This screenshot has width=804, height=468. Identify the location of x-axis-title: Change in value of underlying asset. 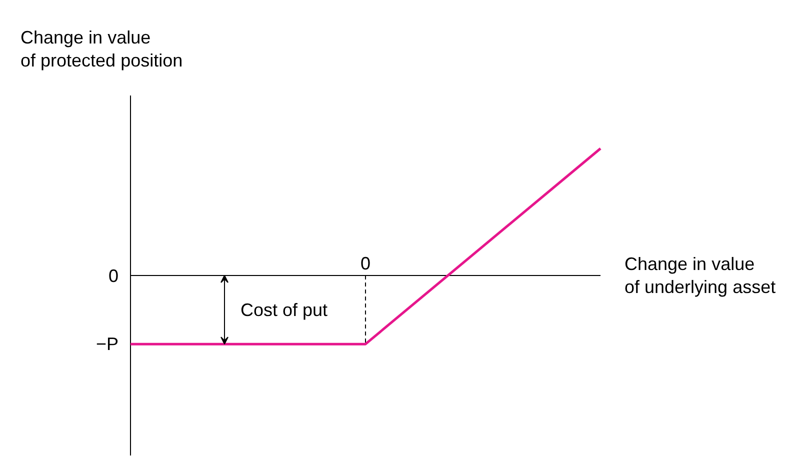
(700, 275).